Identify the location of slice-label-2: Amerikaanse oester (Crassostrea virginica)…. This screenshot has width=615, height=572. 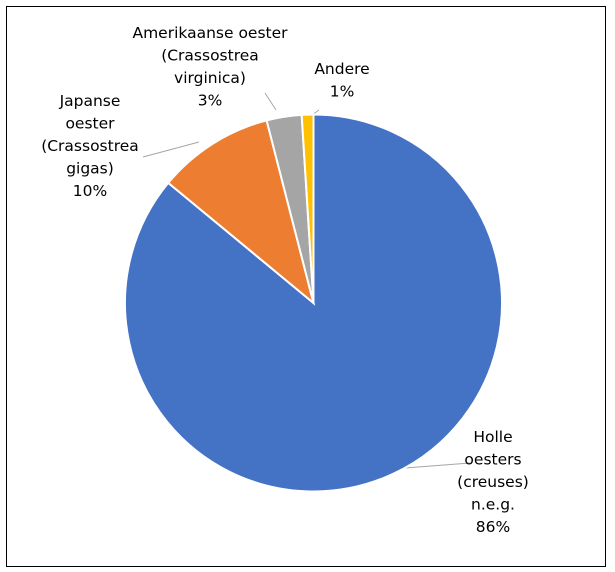
(210, 67).